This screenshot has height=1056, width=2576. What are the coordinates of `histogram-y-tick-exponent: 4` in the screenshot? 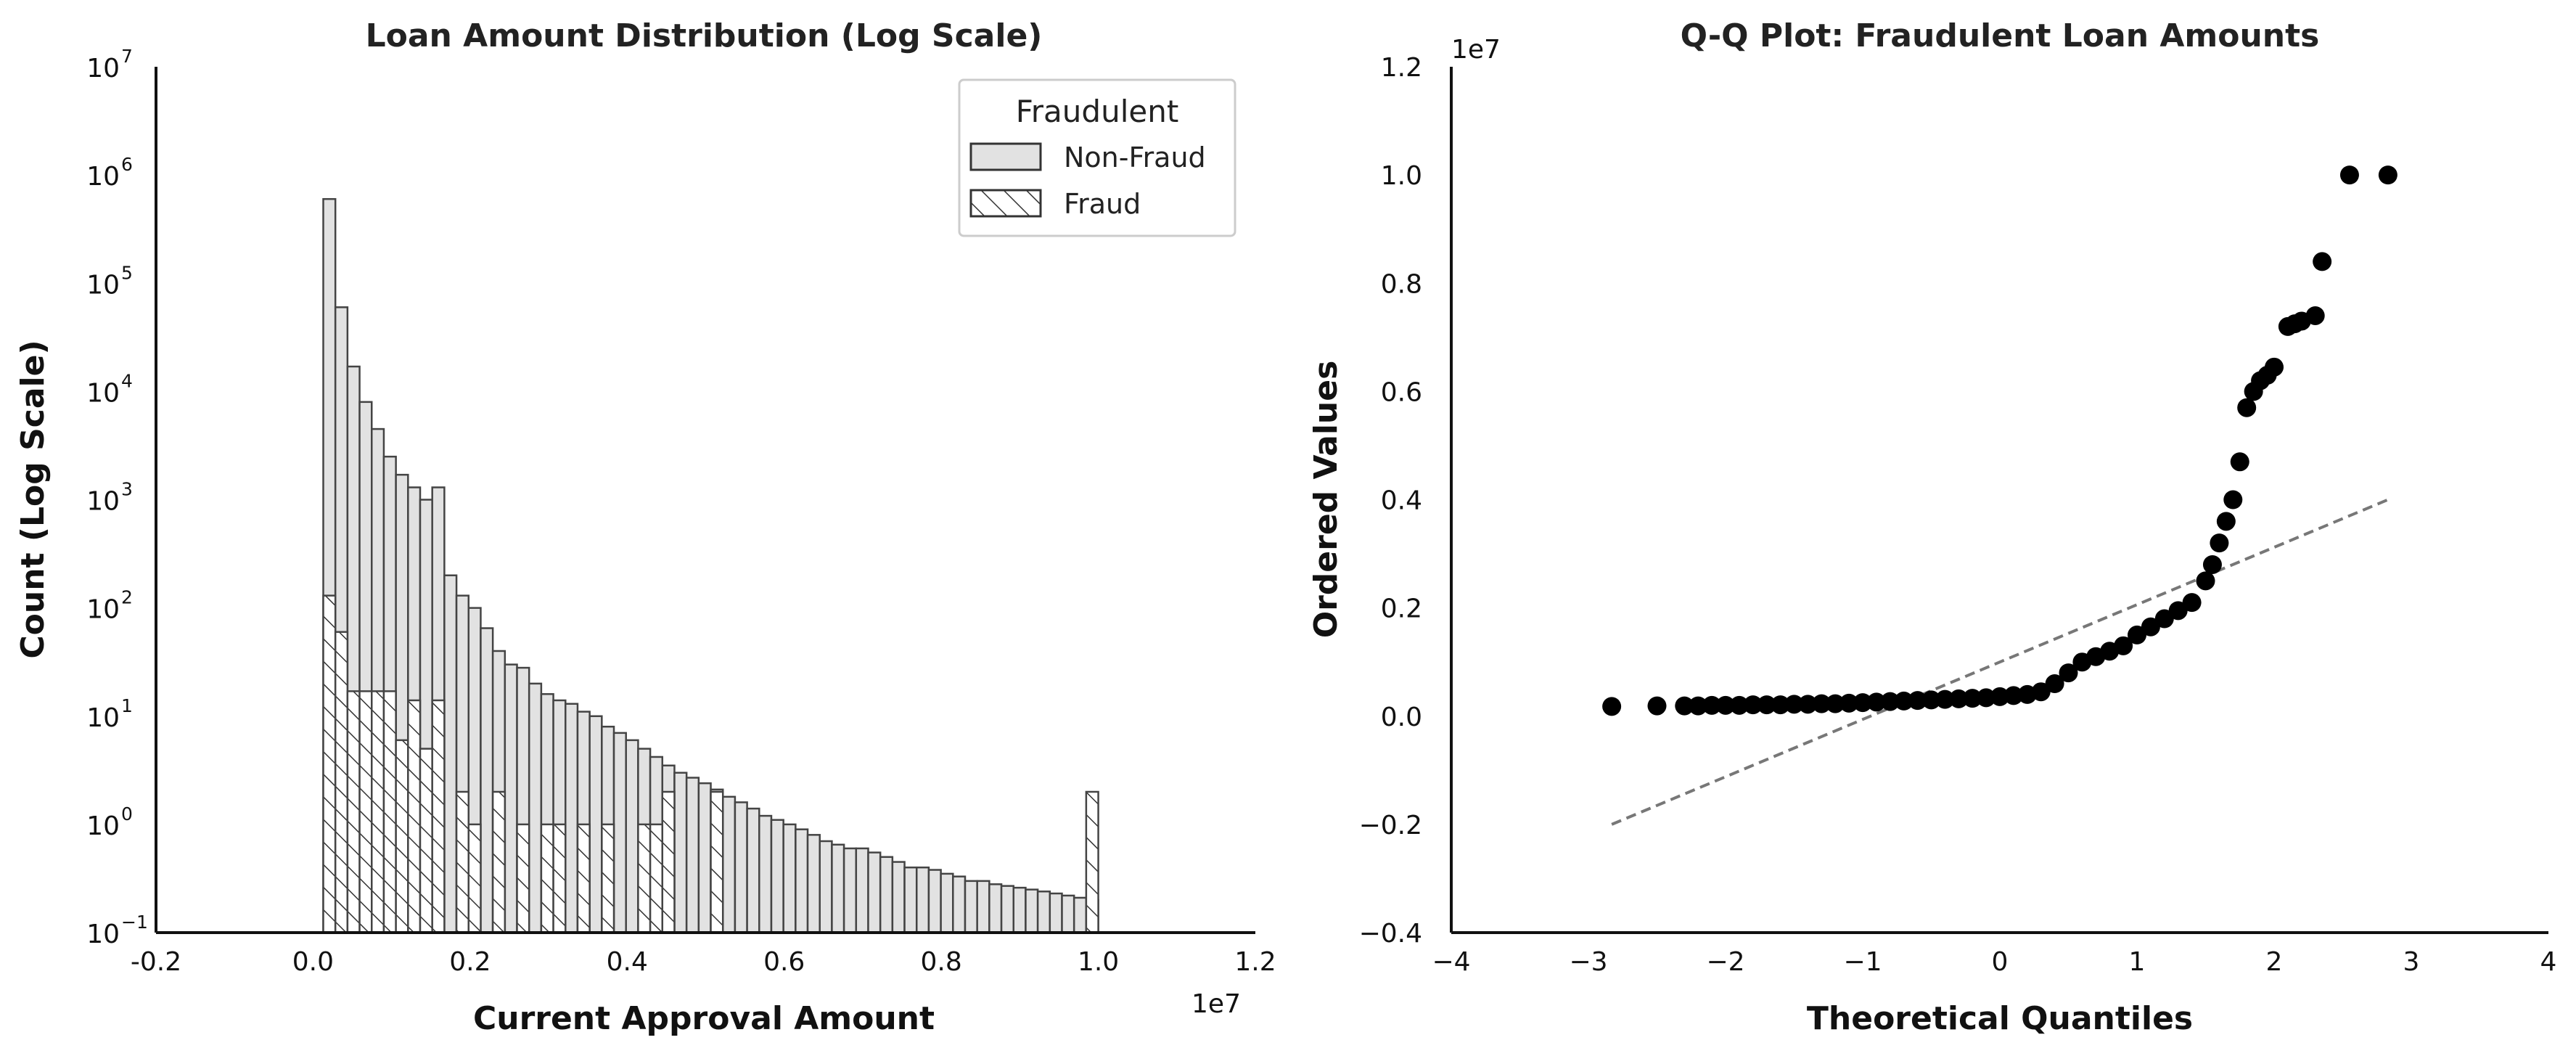 It's located at (127, 381).